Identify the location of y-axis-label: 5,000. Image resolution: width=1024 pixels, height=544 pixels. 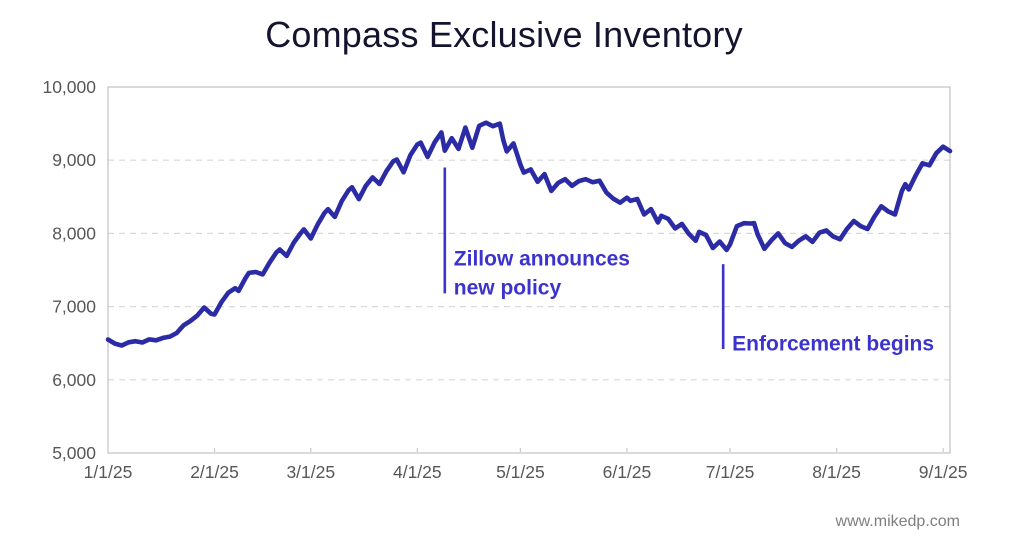
(74, 453).